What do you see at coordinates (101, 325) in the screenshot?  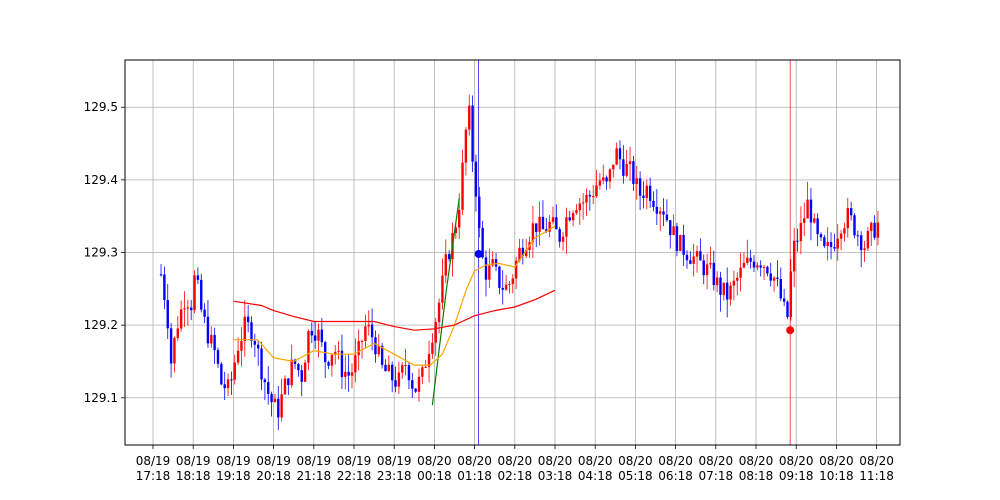 I see `y-tick-label: 129.2` at bounding box center [101, 325].